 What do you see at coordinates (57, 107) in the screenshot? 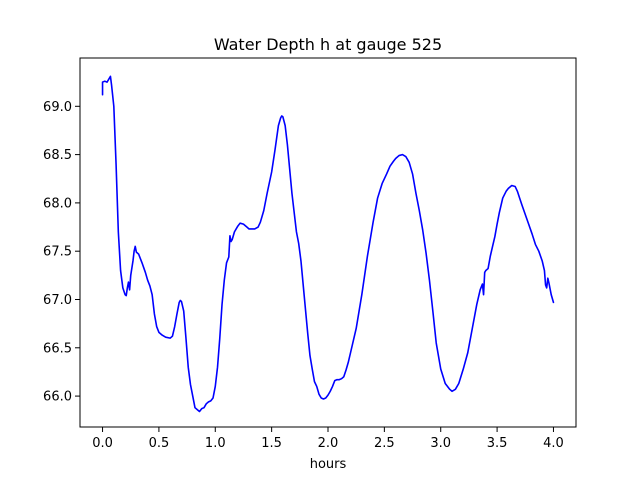
I see `y-tick-label: 69.0` at bounding box center [57, 107].